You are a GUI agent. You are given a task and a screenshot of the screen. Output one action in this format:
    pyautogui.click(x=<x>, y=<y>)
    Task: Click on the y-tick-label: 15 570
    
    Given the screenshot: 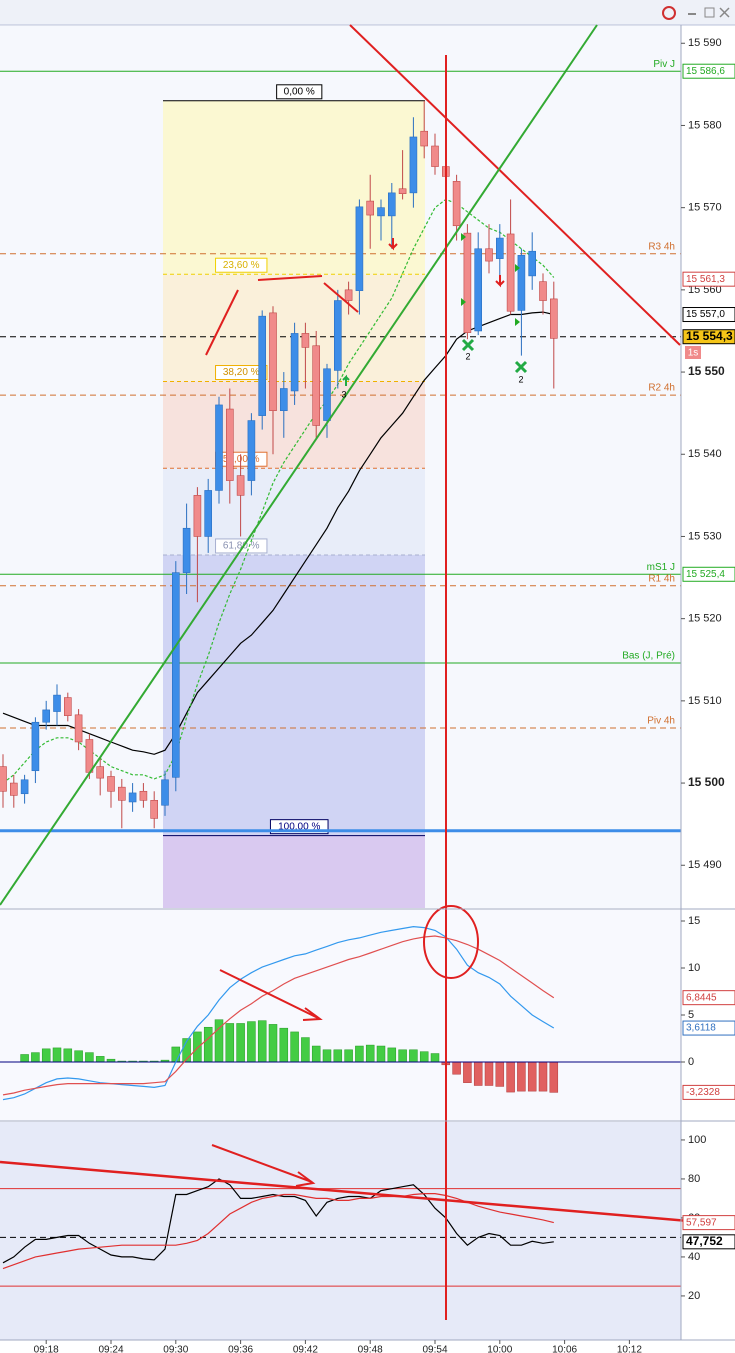 What is the action you would take?
    pyautogui.click(x=705, y=208)
    